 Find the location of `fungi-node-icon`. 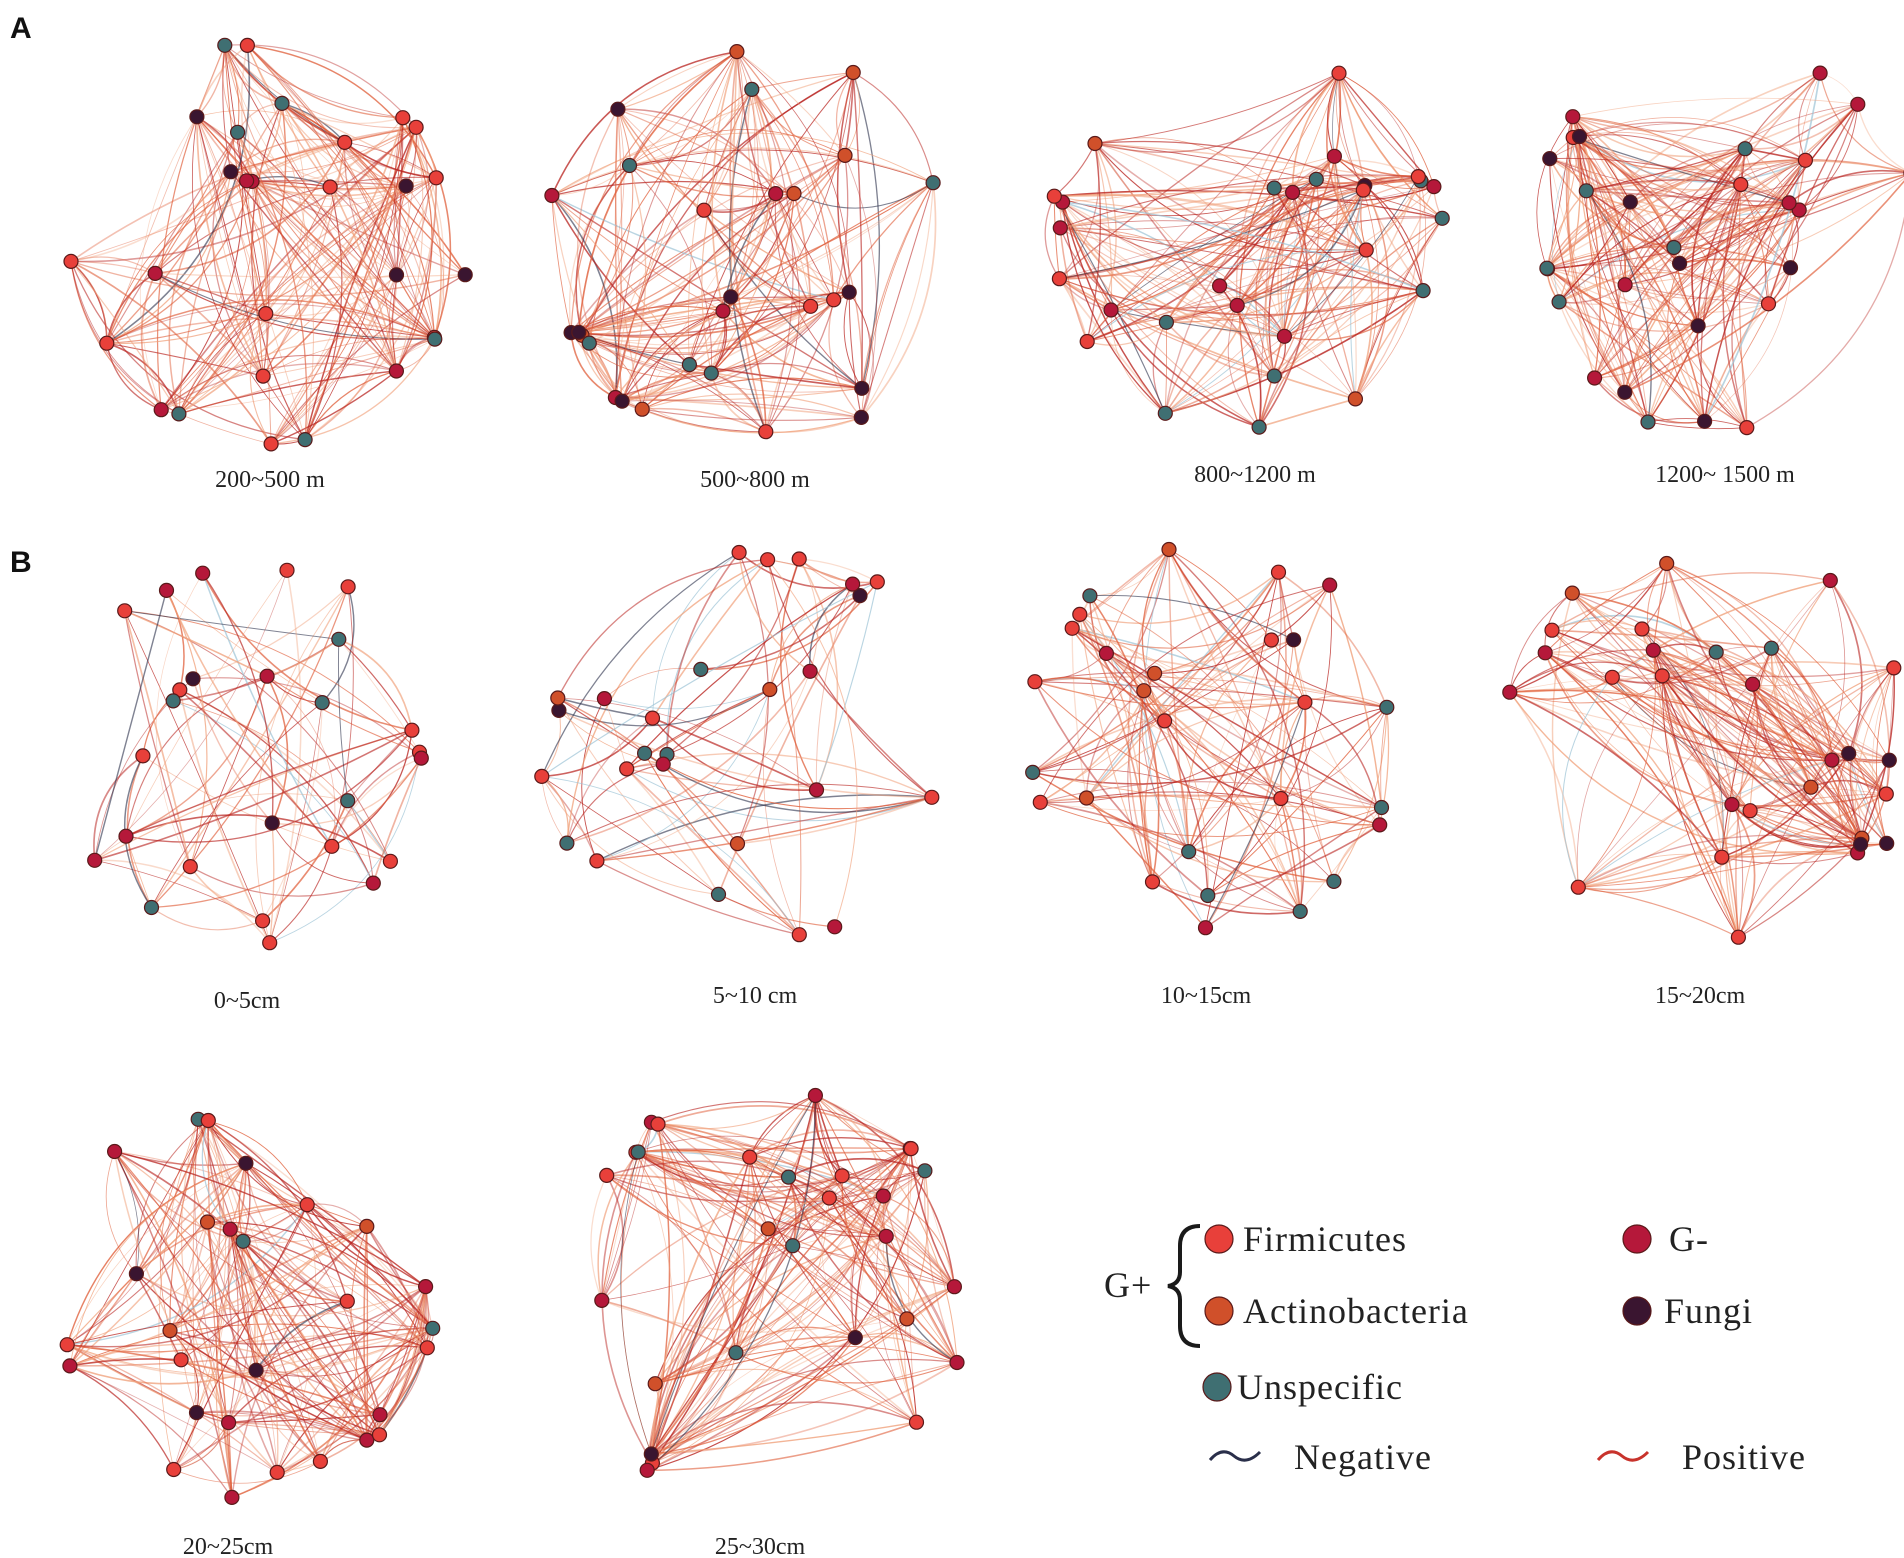

fungi-node-icon is located at coordinates (1637, 1311).